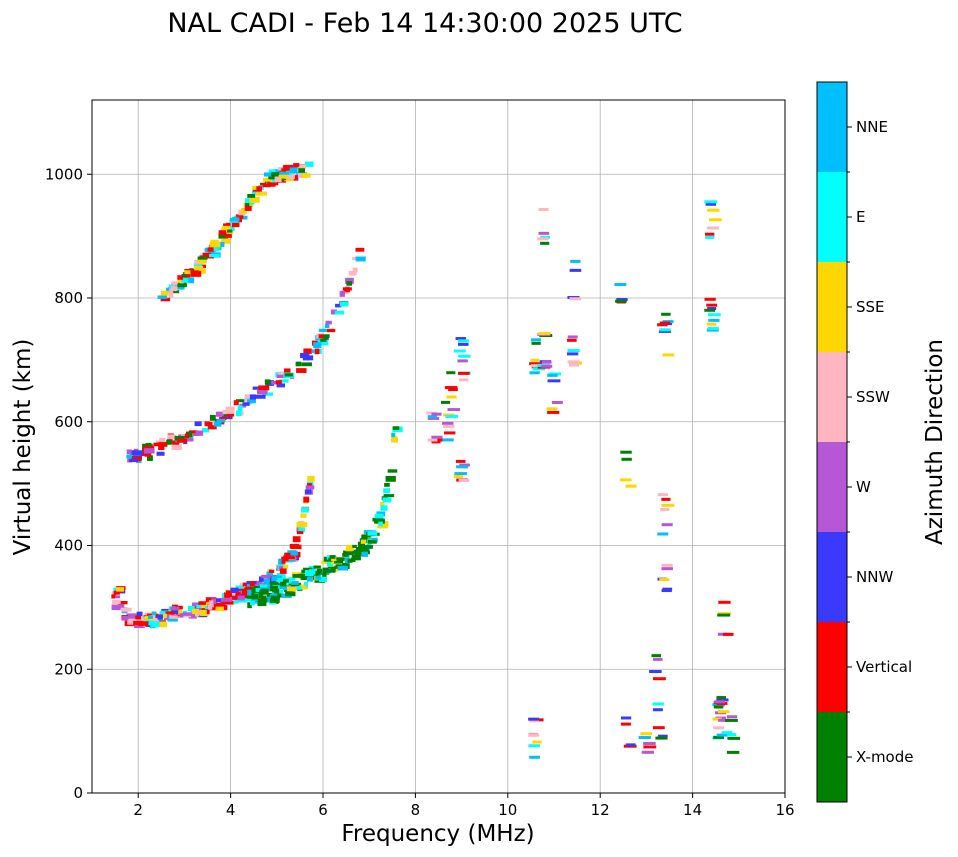 The height and width of the screenshot is (857, 958). What do you see at coordinates (464, 806) in the screenshot?
I see `x-axis: 2 4 6 8 10 12 14 16` at bounding box center [464, 806].